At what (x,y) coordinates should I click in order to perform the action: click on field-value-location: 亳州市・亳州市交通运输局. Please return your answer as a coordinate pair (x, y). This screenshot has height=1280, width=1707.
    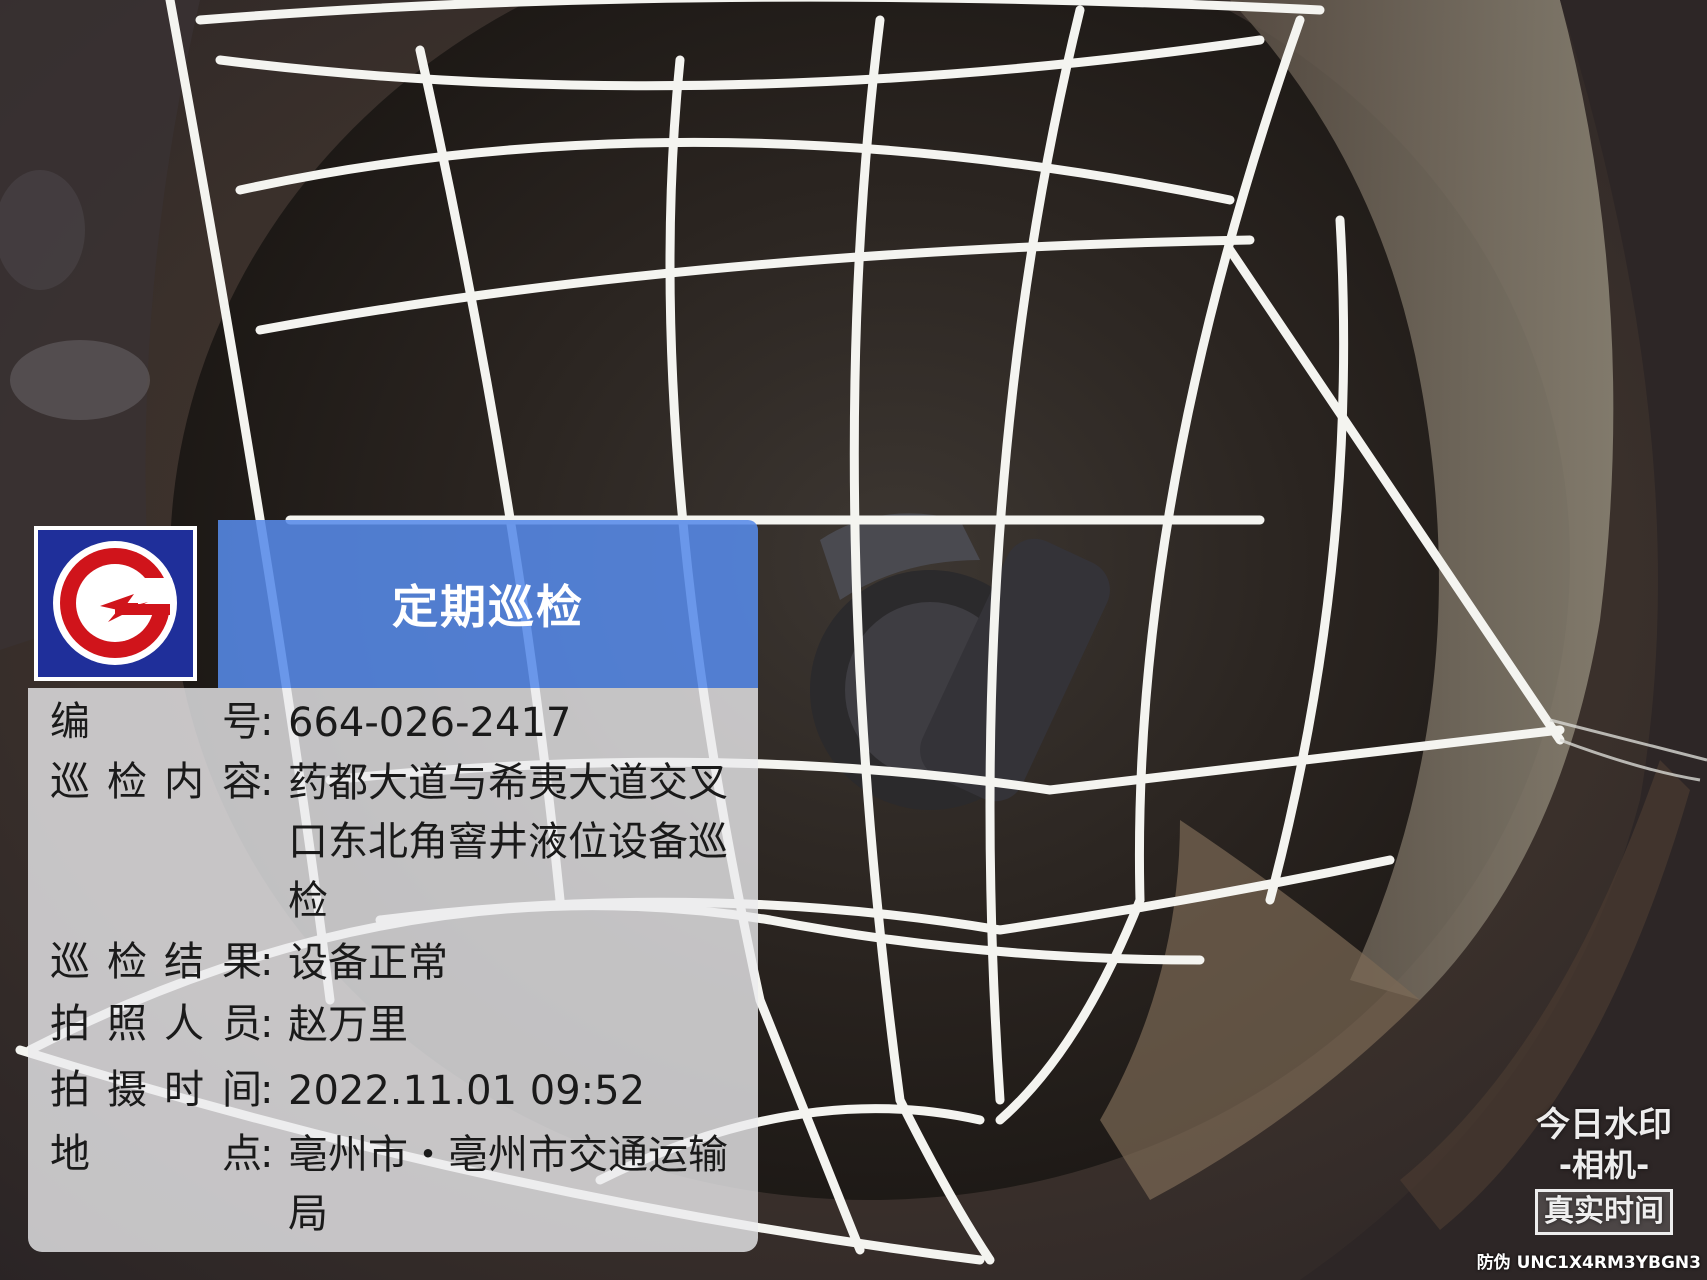
    Looking at the image, I should click on (508, 1184).